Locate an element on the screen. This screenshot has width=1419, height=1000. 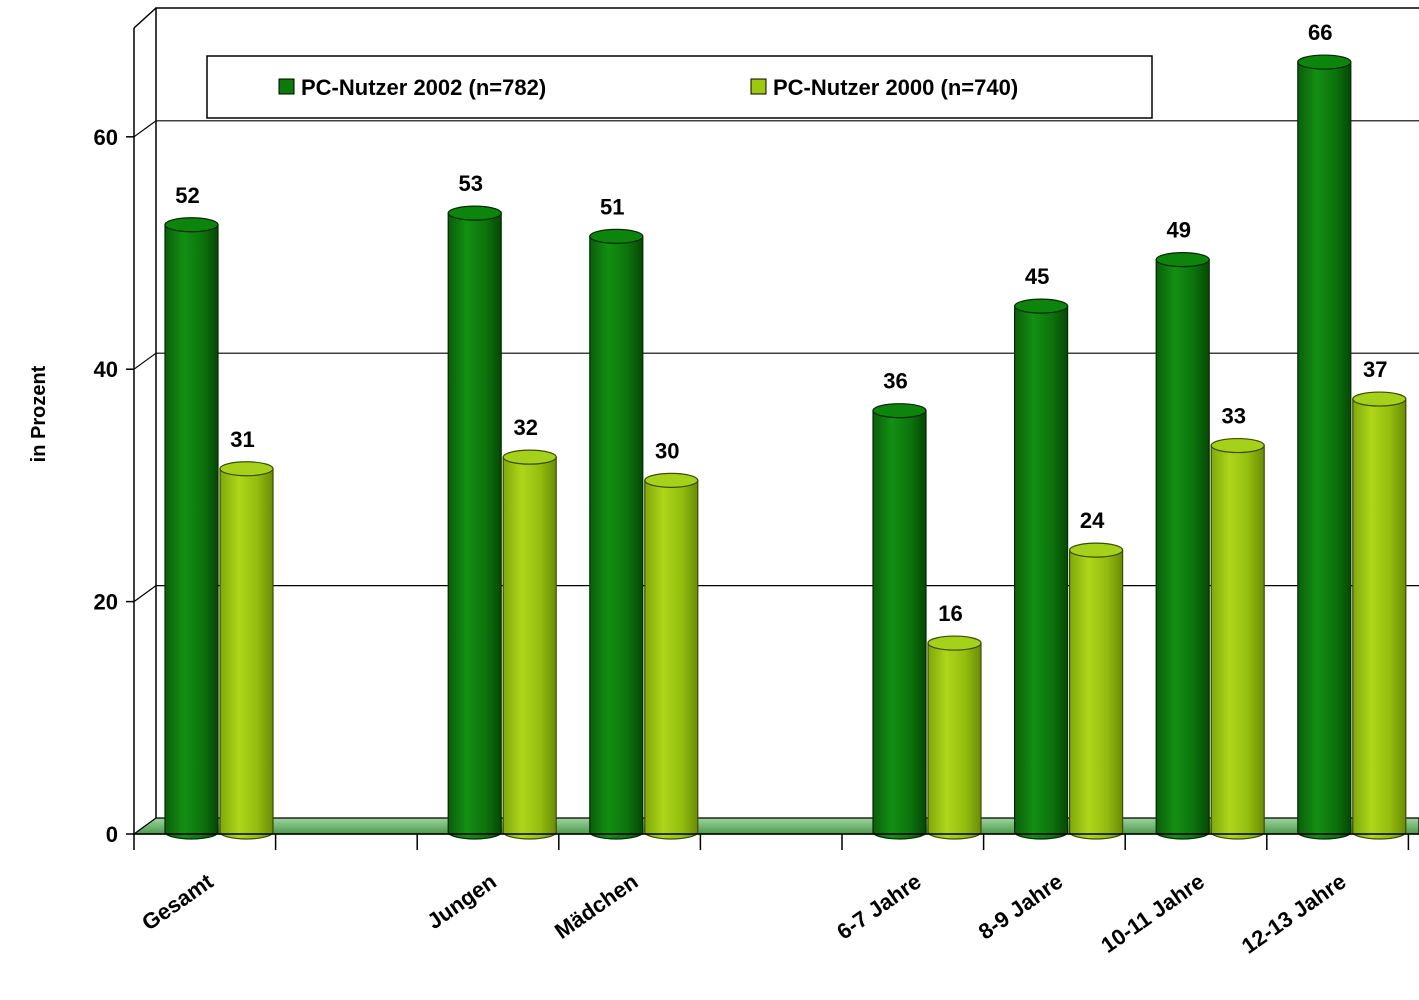
data-label: 36 is located at coordinates (895, 381).